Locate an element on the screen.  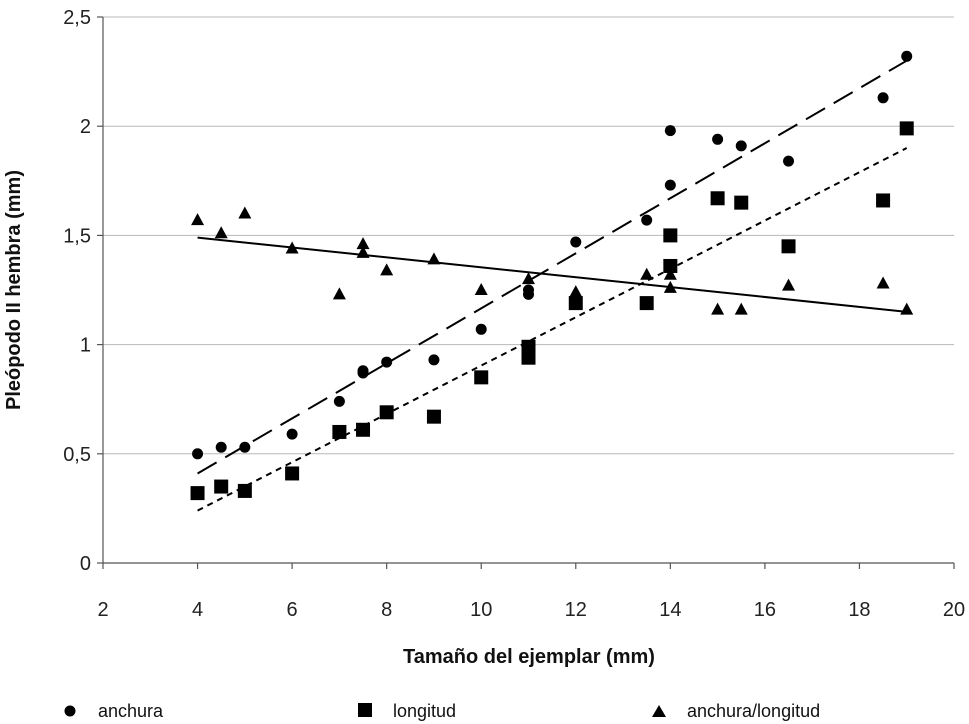
y-tick-label: 1,5 is located at coordinates (77, 236).